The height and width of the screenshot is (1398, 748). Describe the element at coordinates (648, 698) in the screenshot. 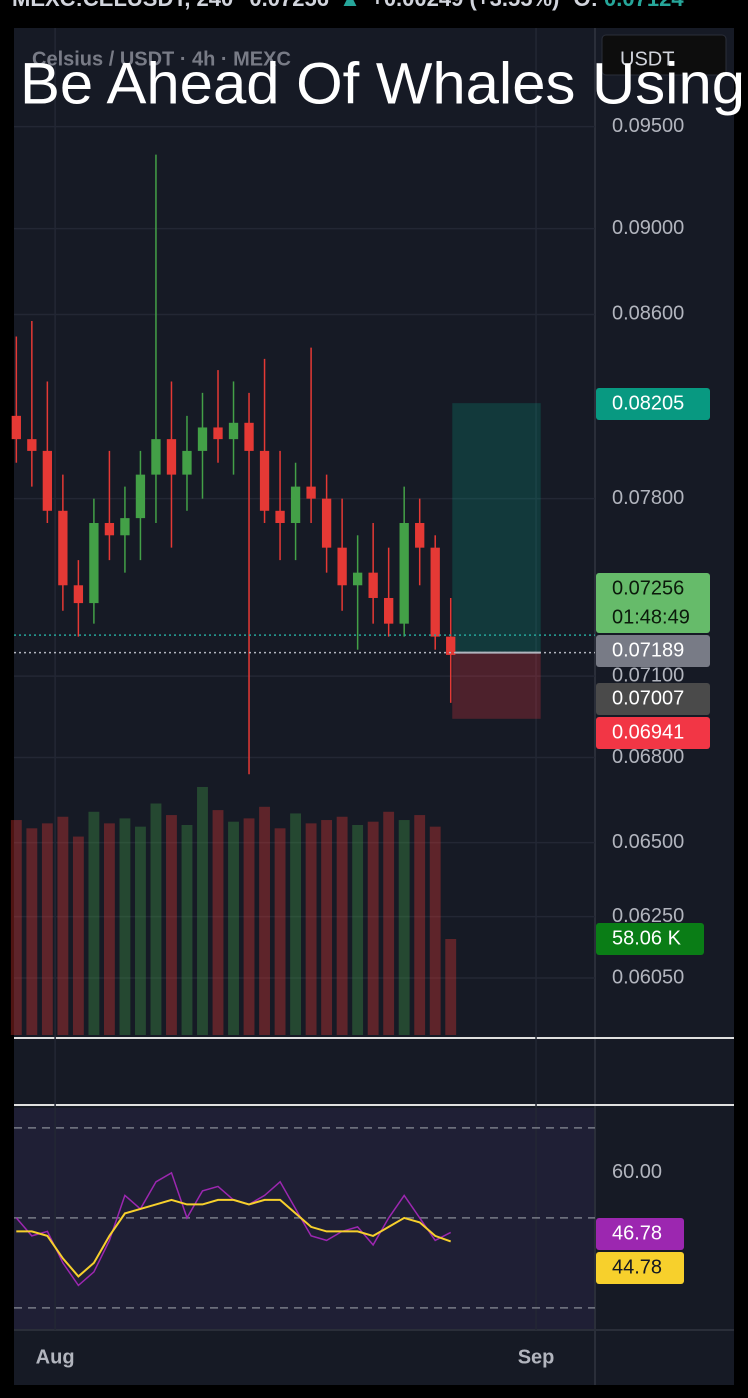

I see `price-label: 0.07007` at that location.